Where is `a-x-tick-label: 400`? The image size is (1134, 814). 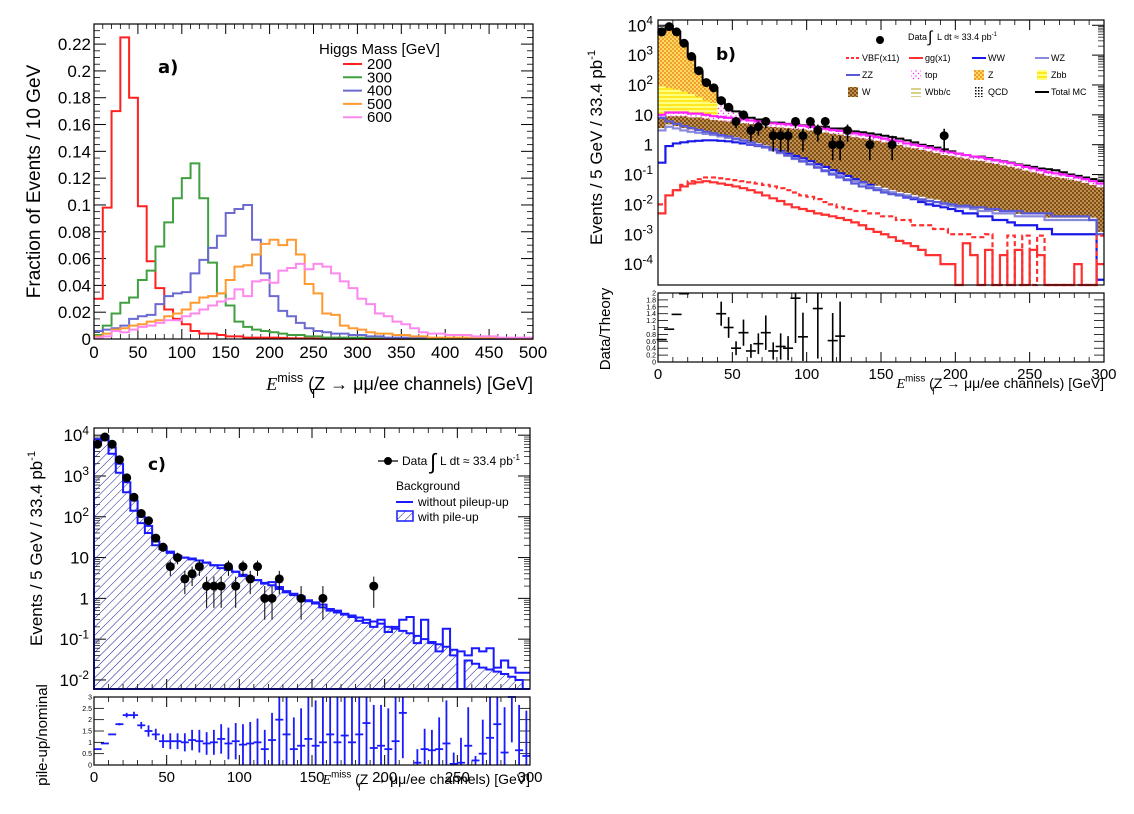
a-x-tick-label: 400 is located at coordinates (445, 352).